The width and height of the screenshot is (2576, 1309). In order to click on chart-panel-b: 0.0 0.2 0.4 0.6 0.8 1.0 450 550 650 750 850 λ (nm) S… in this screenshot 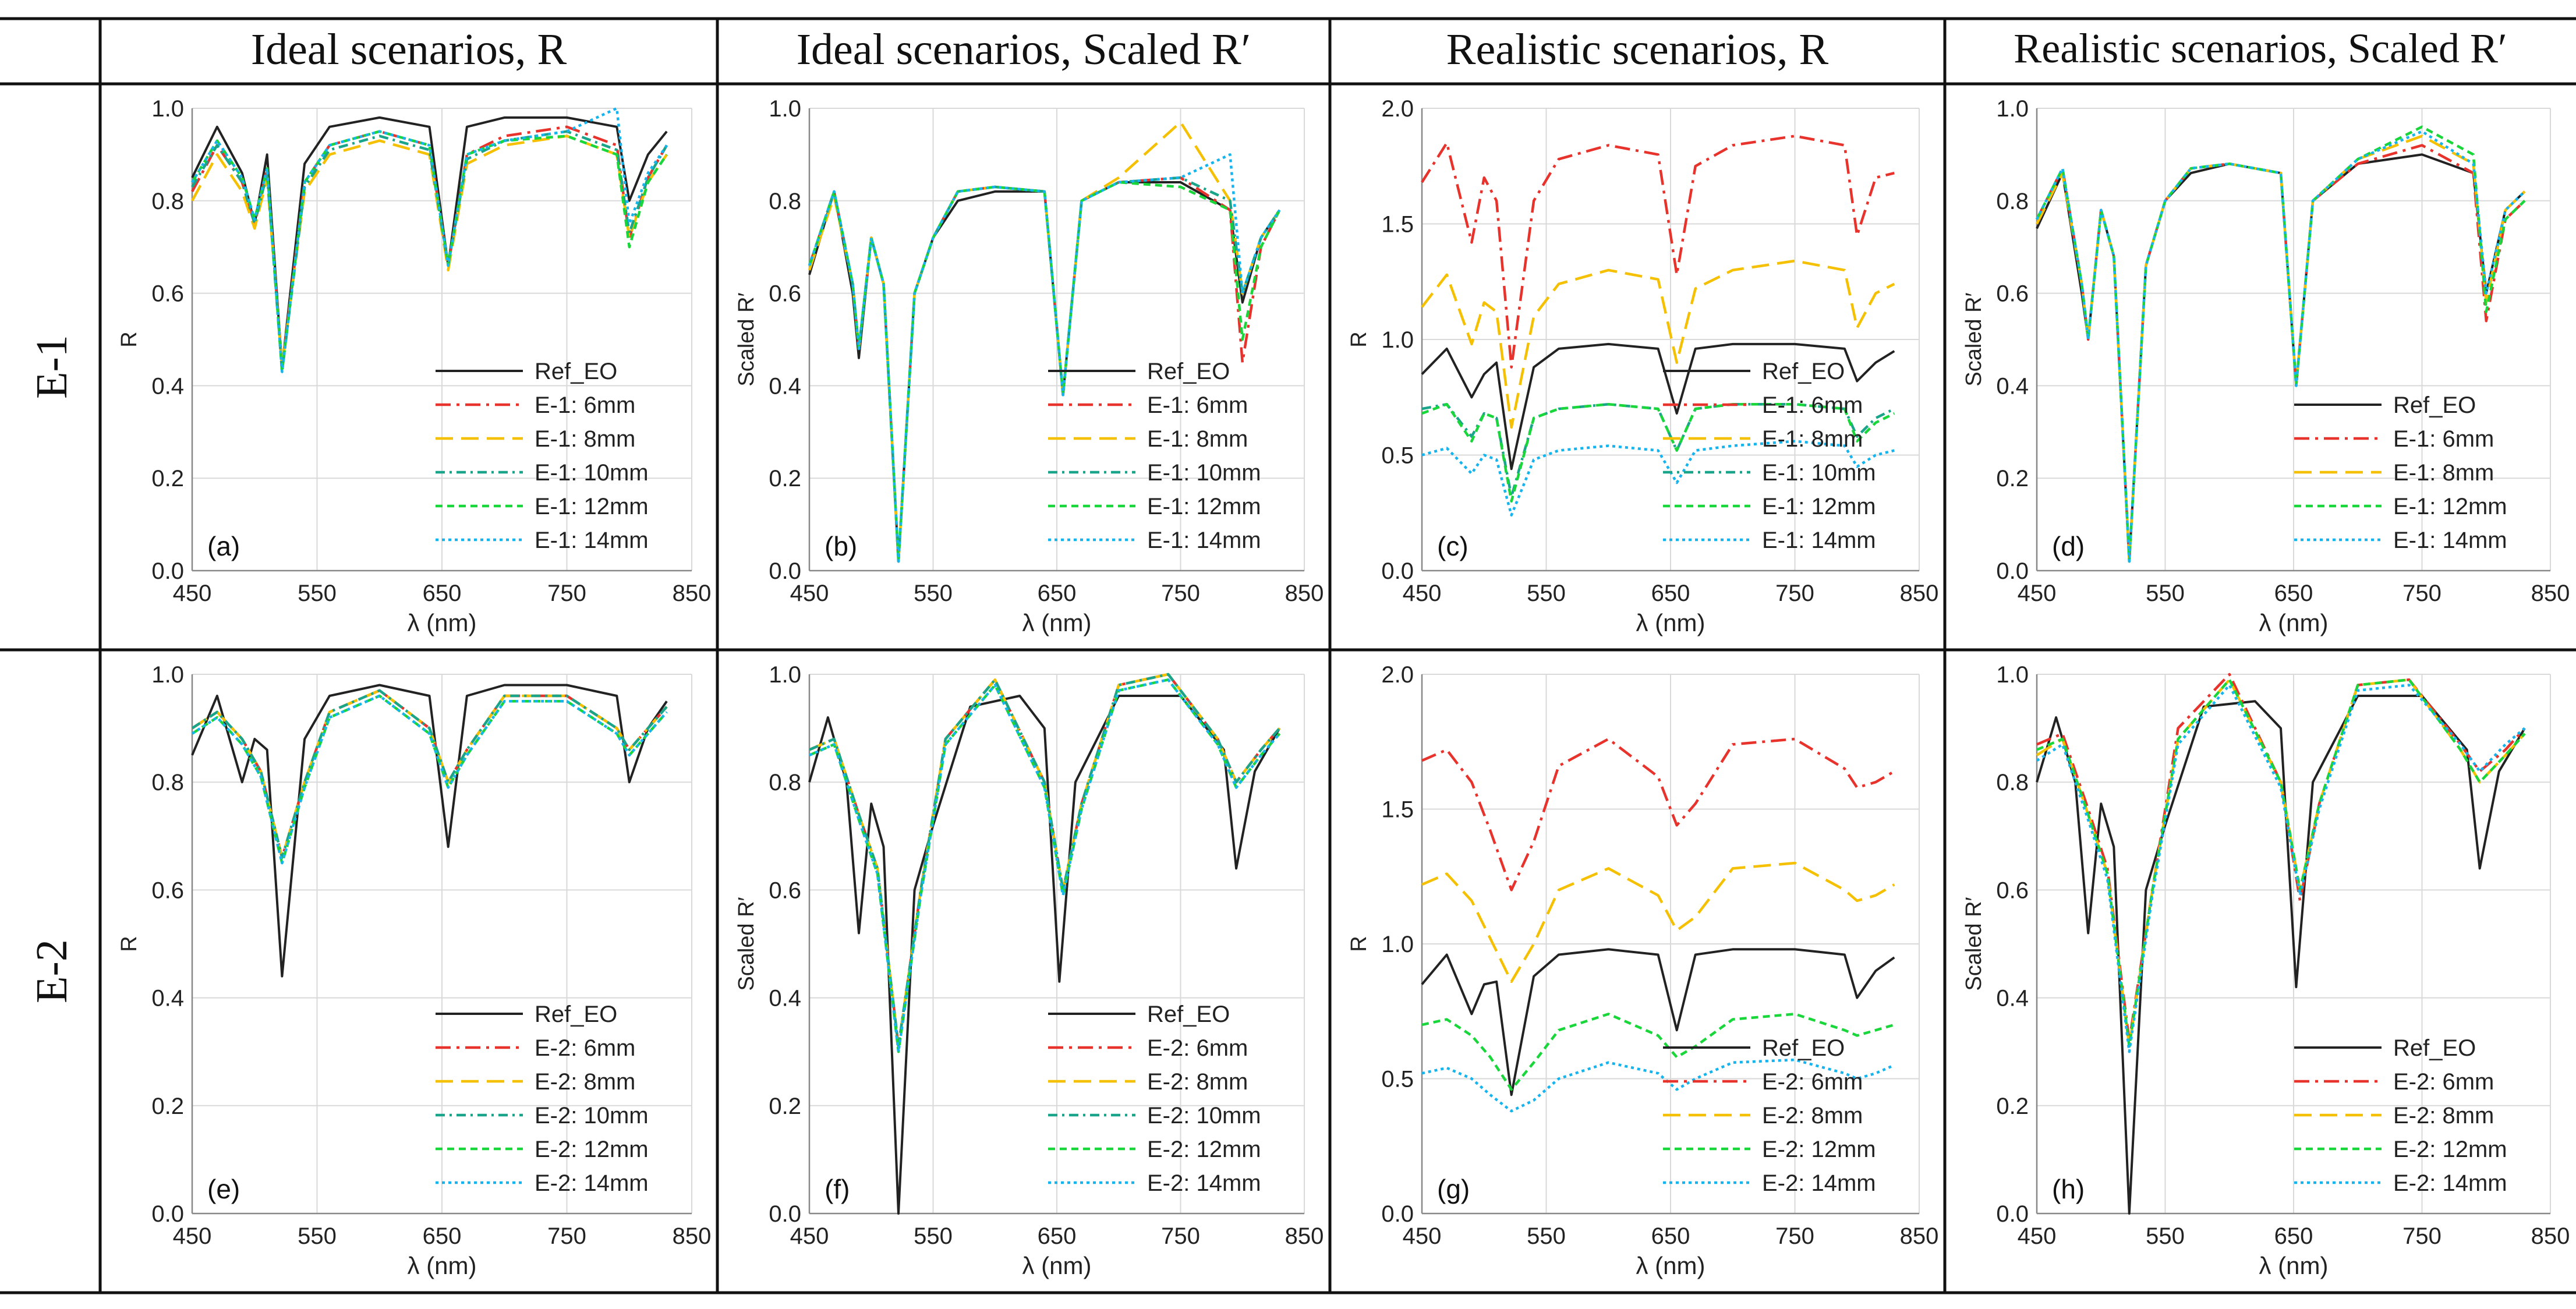, I will do `click(1023, 367)`.